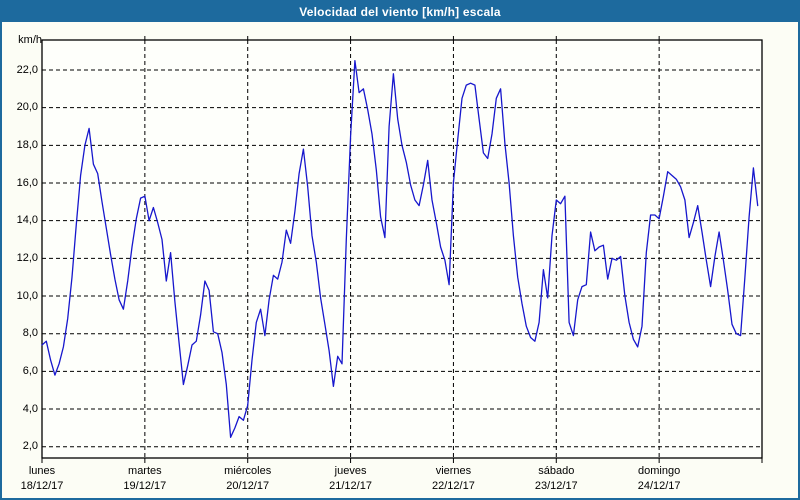  Describe the element at coordinates (350, 471) in the screenshot. I see `x-axis-day-label: jueves` at that location.